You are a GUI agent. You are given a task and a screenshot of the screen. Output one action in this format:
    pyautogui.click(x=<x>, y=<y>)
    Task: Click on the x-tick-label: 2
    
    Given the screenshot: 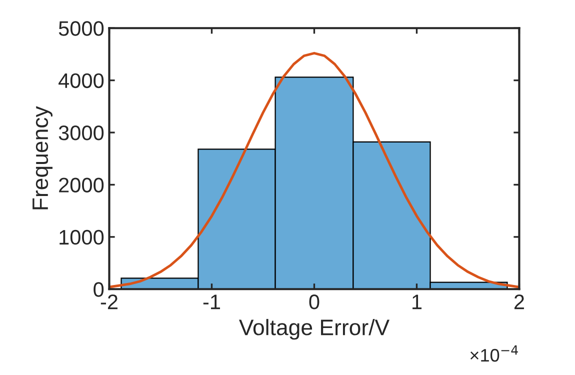 What is the action you would take?
    pyautogui.click(x=519, y=302)
    